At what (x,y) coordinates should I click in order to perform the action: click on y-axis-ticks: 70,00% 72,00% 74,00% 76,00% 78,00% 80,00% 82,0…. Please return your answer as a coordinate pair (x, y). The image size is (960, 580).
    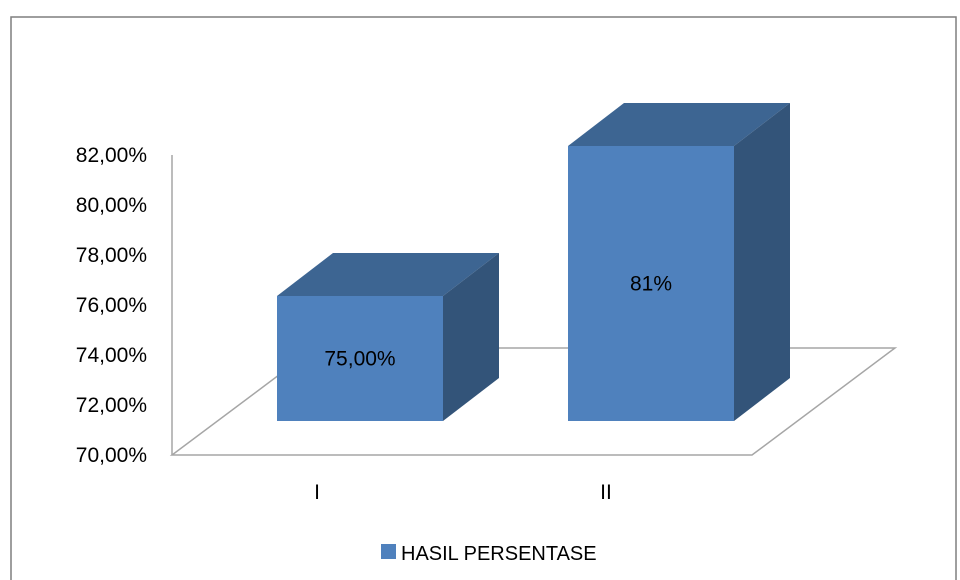
    Looking at the image, I should click on (111, 305).